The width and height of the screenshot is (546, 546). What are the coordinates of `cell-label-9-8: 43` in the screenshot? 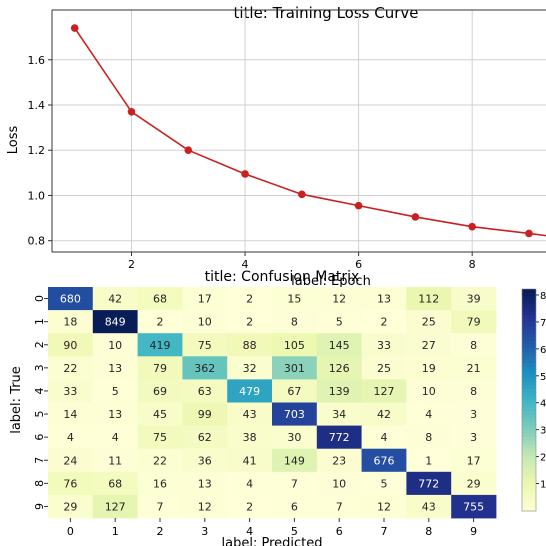 It's located at (429, 506).